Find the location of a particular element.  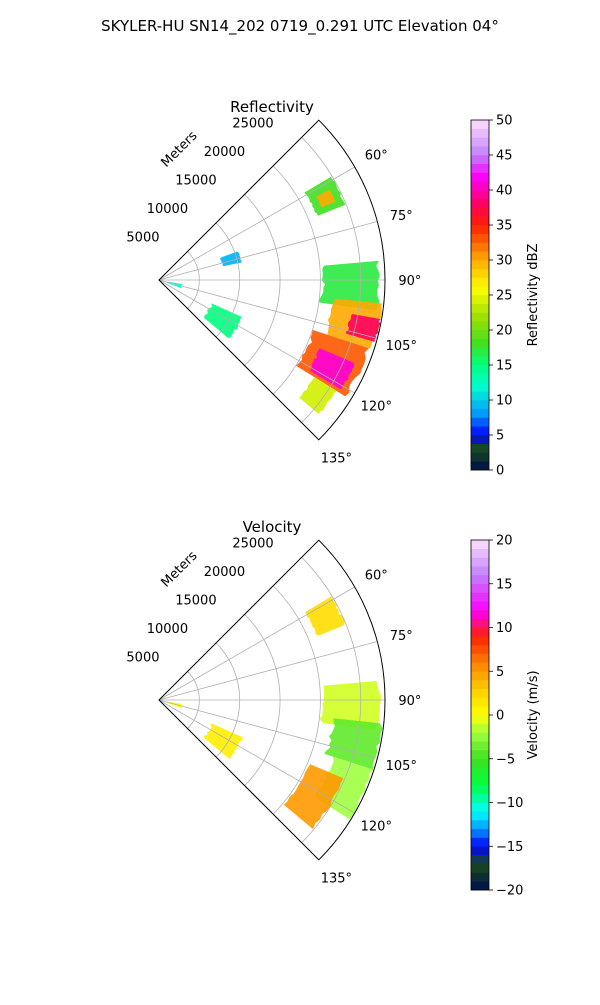

azimuth-tick-label: 105° is located at coordinates (401, 766).